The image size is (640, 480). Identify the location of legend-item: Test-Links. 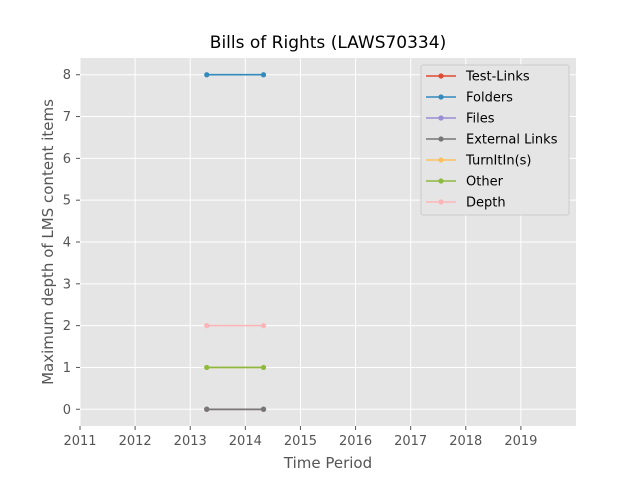
(478, 77).